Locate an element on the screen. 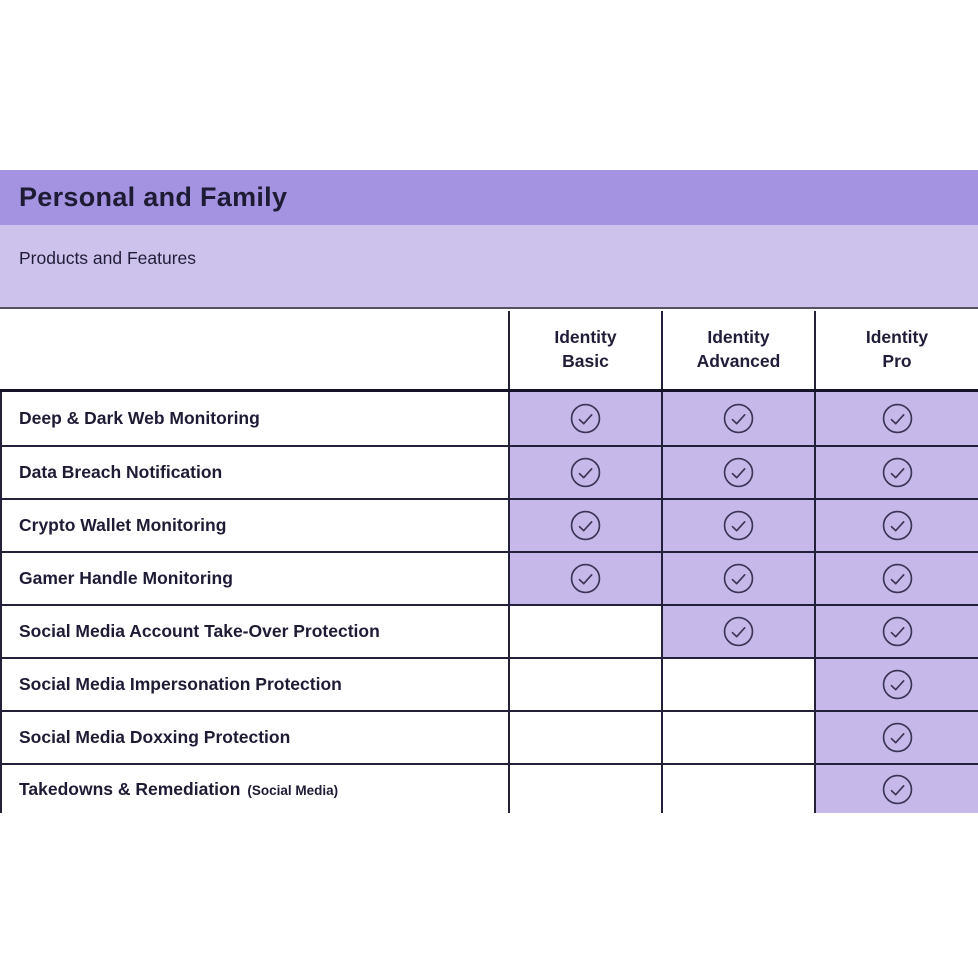  feature-suffix: (Social Media) is located at coordinates (293, 790).